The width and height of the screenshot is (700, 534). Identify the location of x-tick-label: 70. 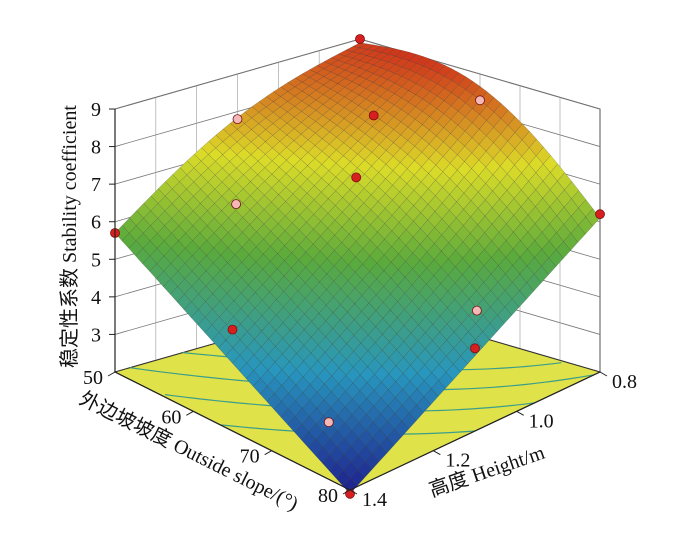
(250, 457).